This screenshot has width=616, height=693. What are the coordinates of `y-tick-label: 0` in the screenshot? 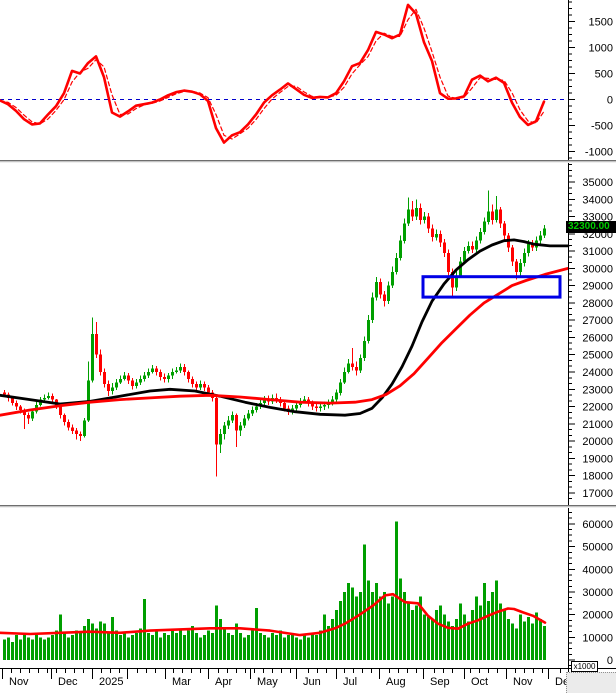 It's located at (610, 101).